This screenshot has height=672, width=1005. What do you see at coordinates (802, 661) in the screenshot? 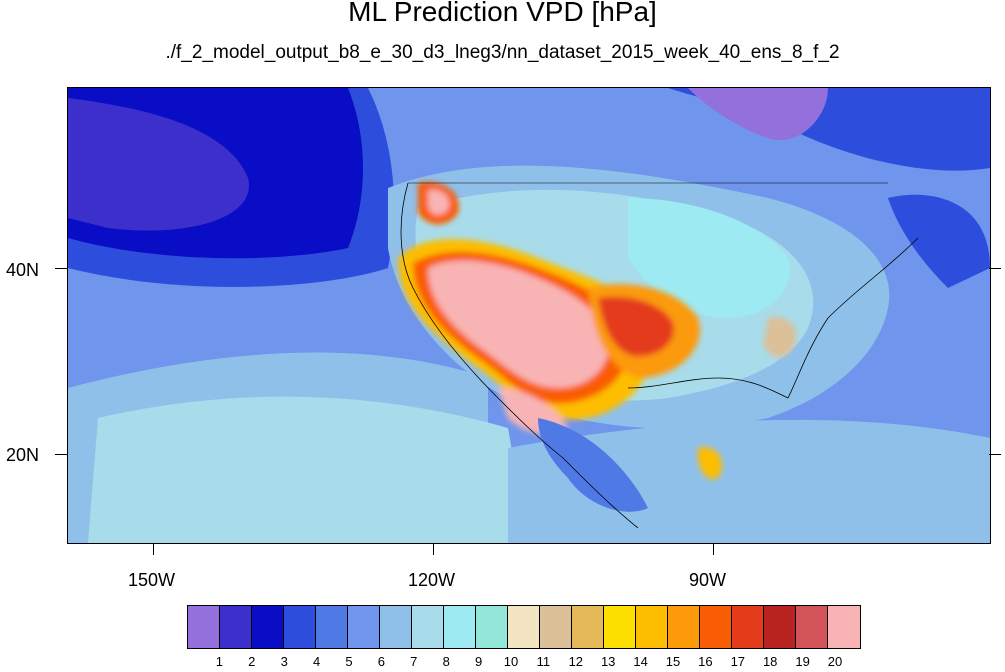
I see `colorbar-label: 19` at bounding box center [802, 661].